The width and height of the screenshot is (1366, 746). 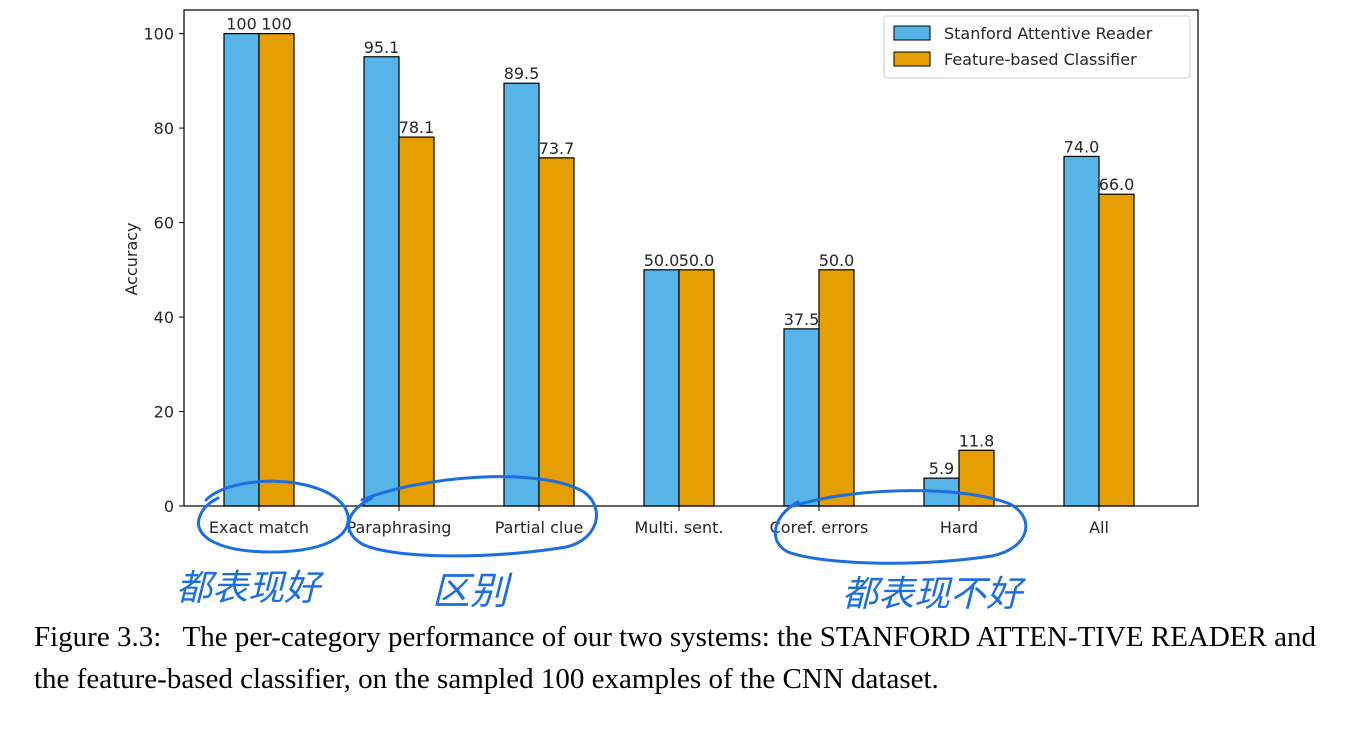 I want to click on caption-prefix: Figure 3.3:, so click(x=98, y=637).